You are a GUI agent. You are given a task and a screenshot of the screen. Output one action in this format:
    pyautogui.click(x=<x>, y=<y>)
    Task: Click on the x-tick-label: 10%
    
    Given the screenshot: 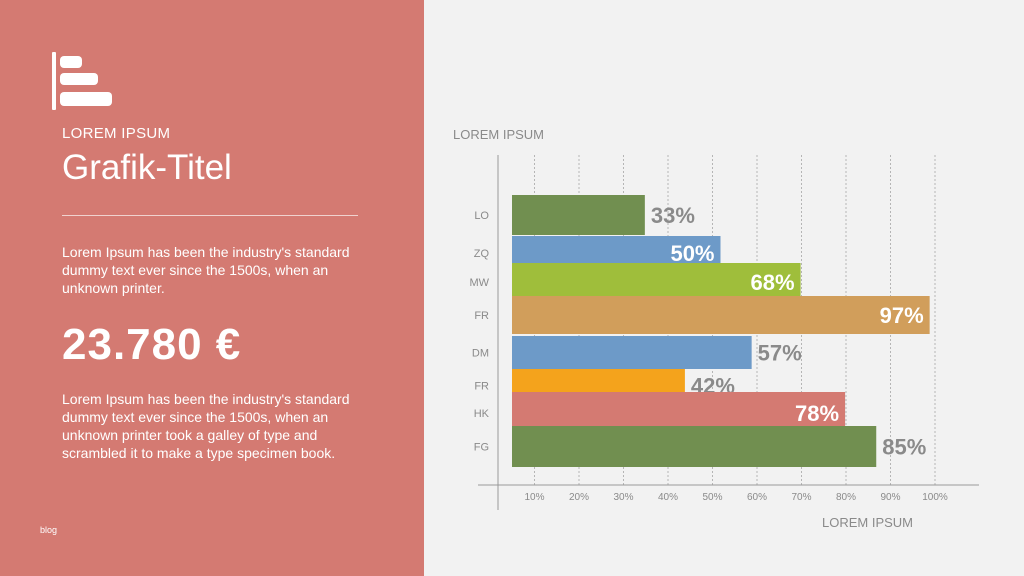 What is the action you would take?
    pyautogui.click(x=534, y=497)
    